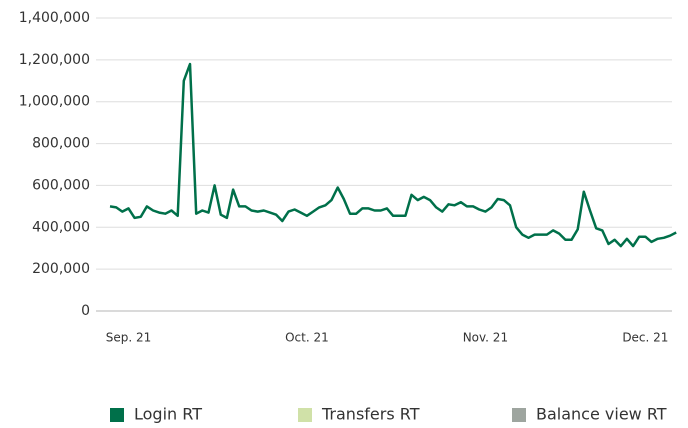 The height and width of the screenshot is (428, 688). I want to click on y-tick-label: 200,000, so click(61, 269).